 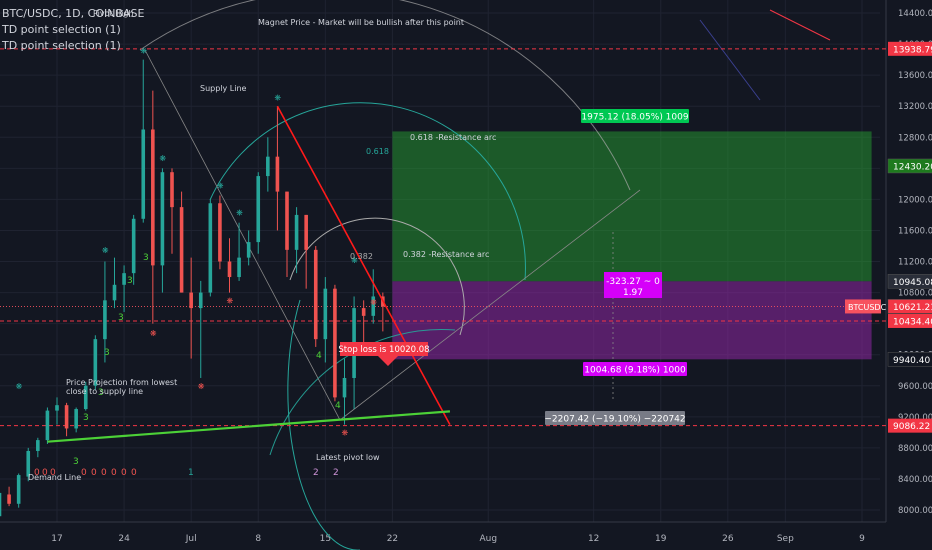 I want to click on x-tick-label: 8, so click(x=258, y=539).